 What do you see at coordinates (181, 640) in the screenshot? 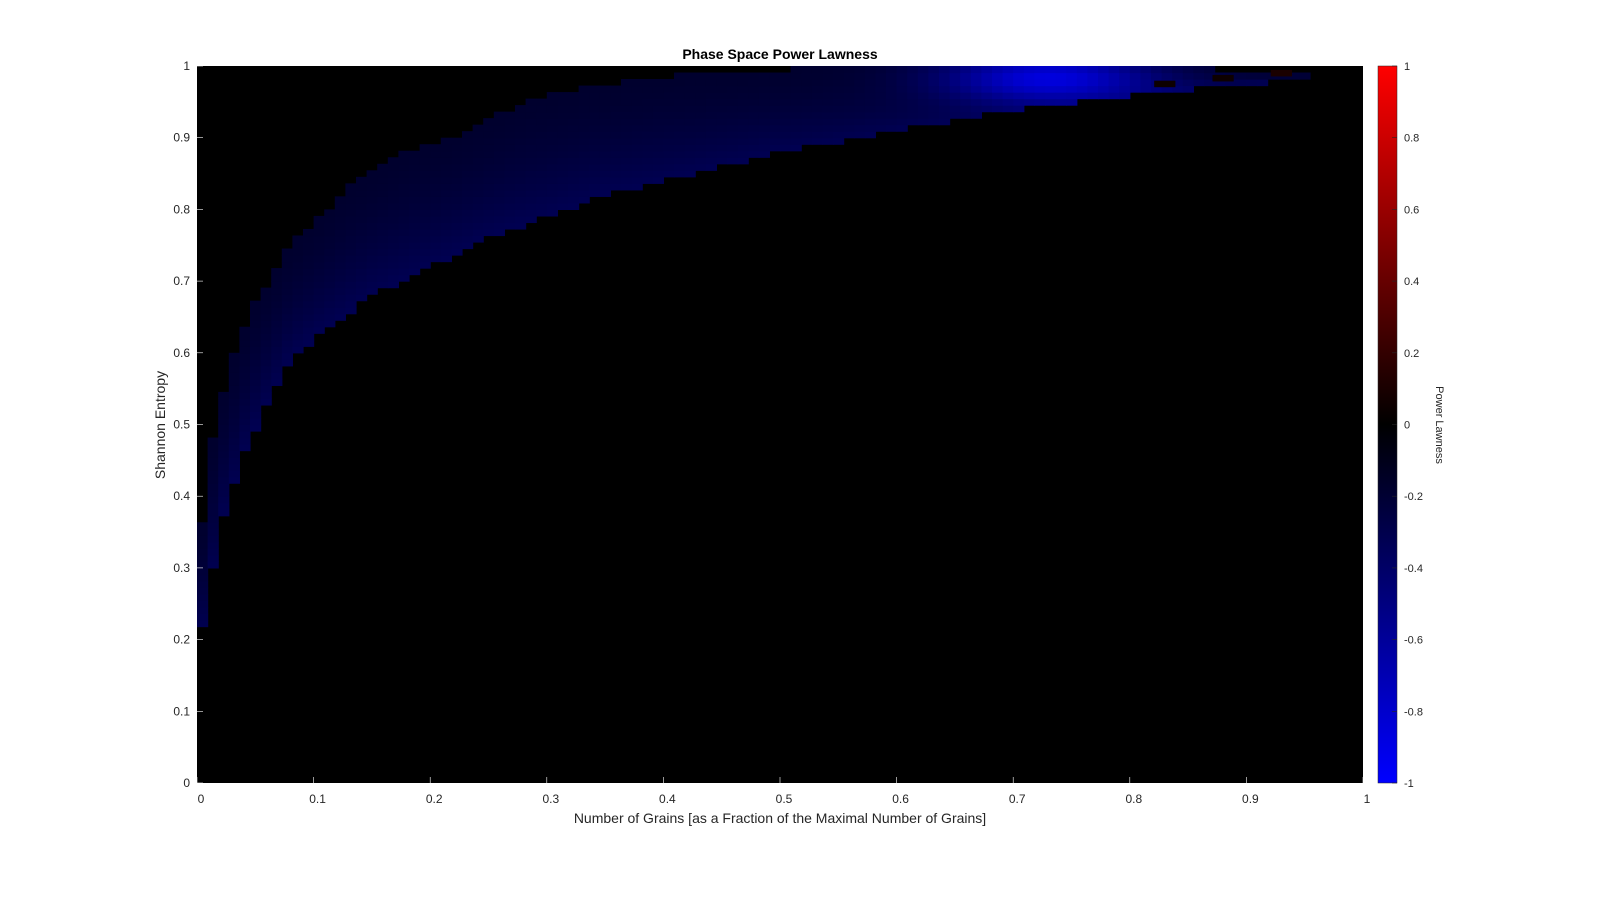
I see `y-tick-label: 0.2` at bounding box center [181, 640].